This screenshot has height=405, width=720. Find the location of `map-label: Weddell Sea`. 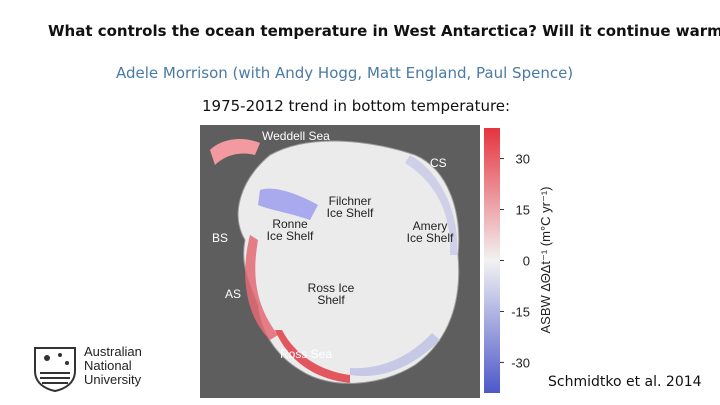

map-label: Weddell Sea is located at coordinates (296, 136).